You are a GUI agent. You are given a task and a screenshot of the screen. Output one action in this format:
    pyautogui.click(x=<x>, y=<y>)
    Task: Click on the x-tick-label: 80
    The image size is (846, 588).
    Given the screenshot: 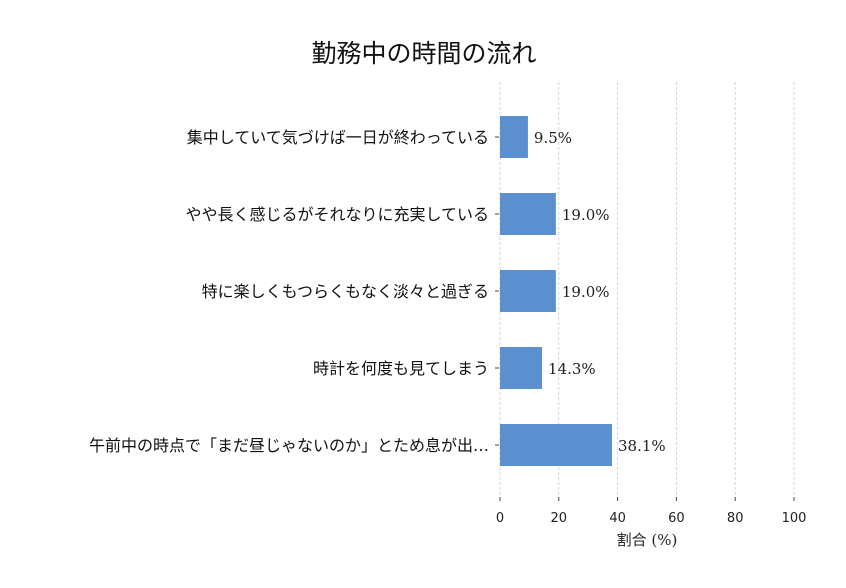 What is the action you would take?
    pyautogui.click(x=735, y=518)
    